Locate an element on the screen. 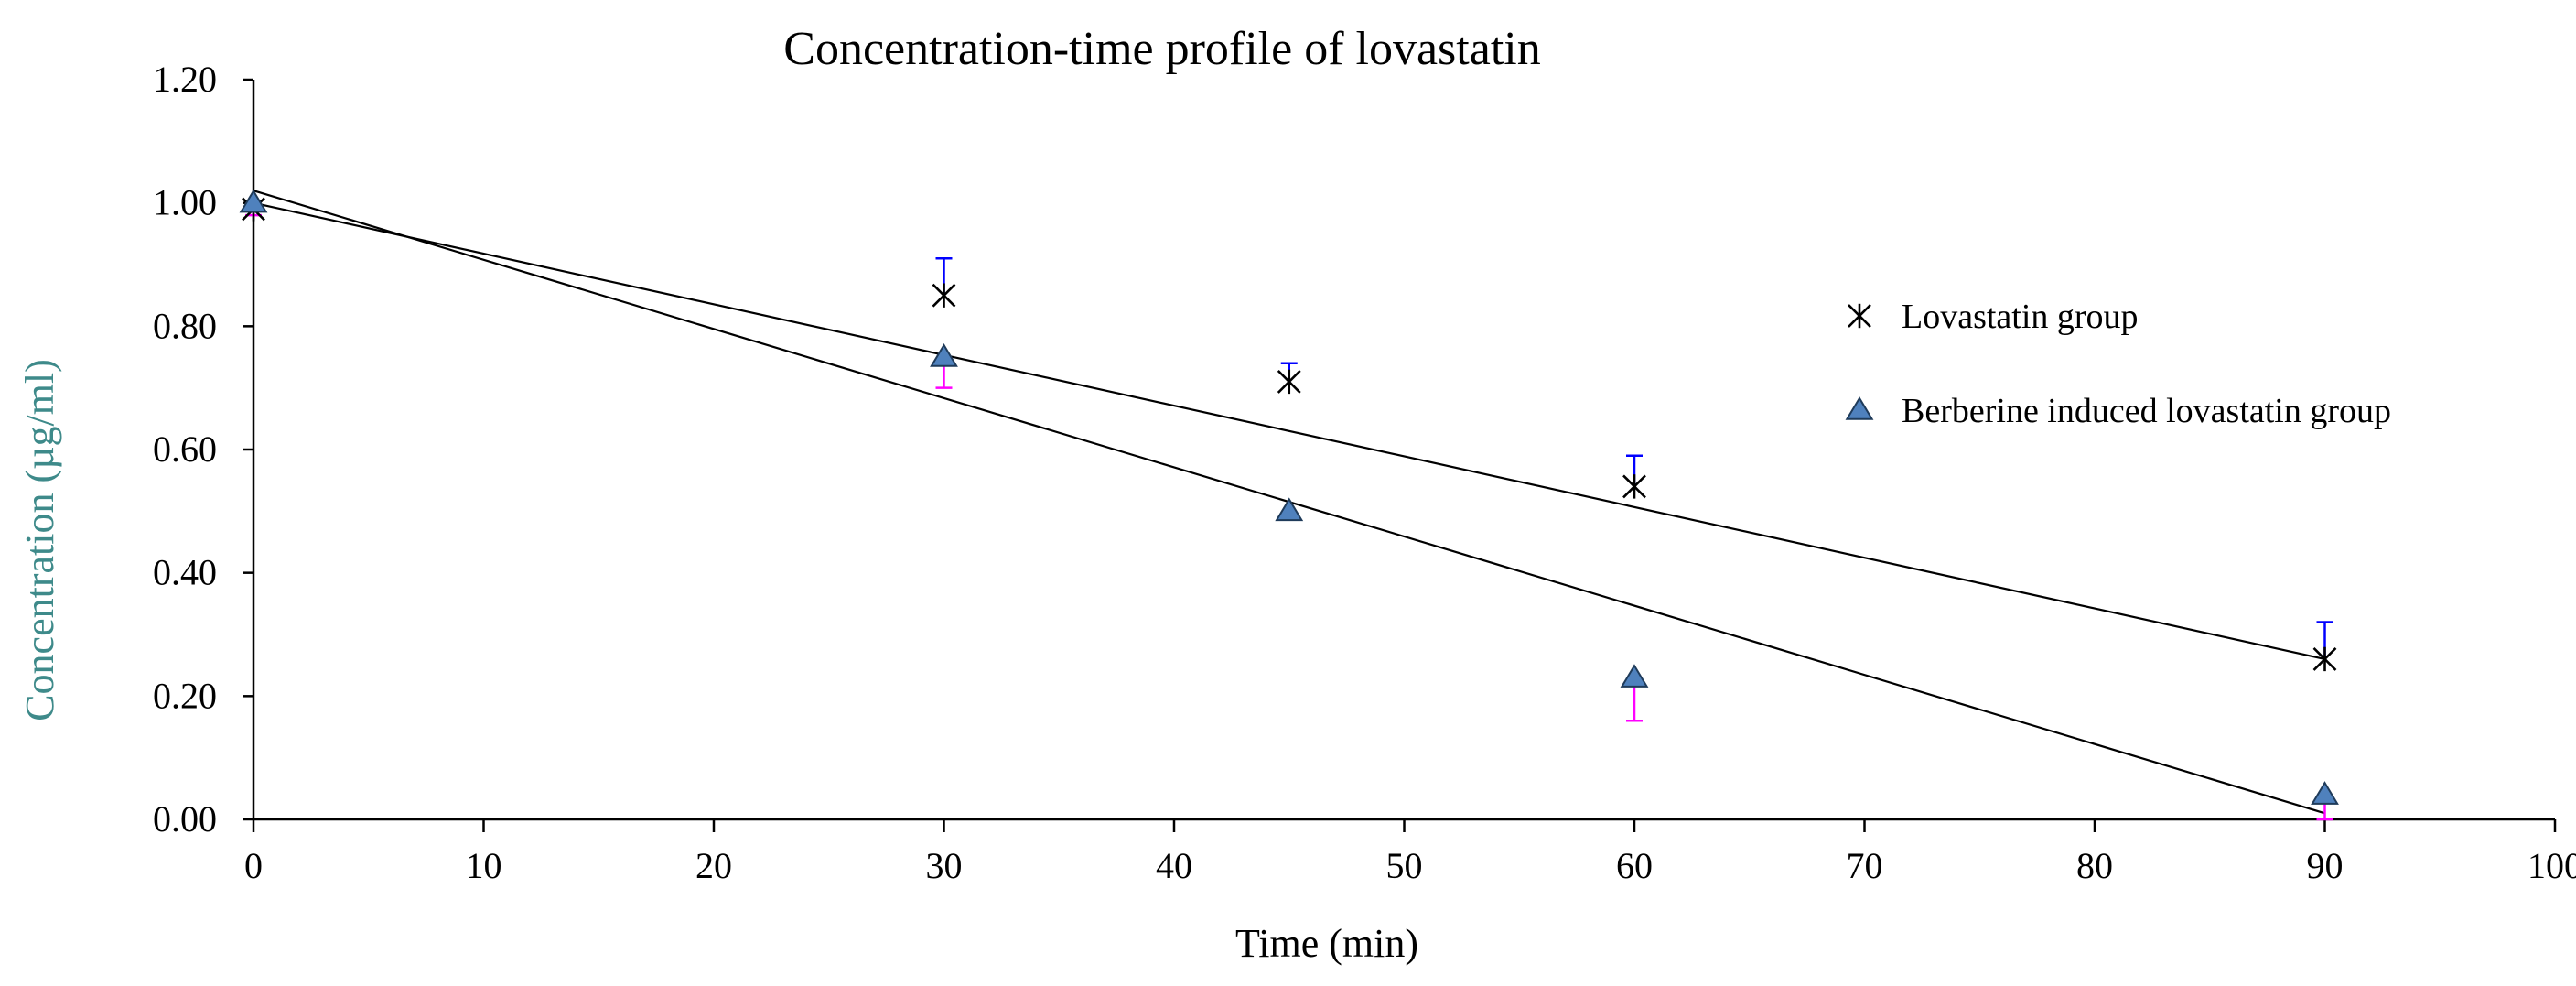 Image resolution: width=2576 pixels, height=986 pixels. x-tick-labels: 0 10 20 30 40 50 60 70 80 90 100 is located at coordinates (1410, 866).